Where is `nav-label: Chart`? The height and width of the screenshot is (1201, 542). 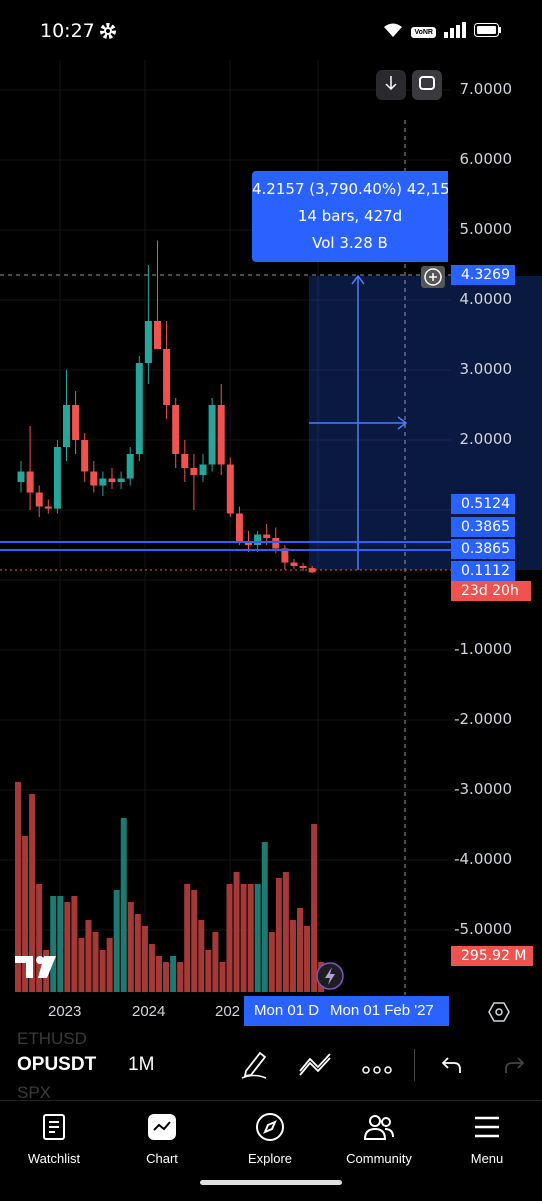
nav-label: Chart is located at coordinates (162, 1158).